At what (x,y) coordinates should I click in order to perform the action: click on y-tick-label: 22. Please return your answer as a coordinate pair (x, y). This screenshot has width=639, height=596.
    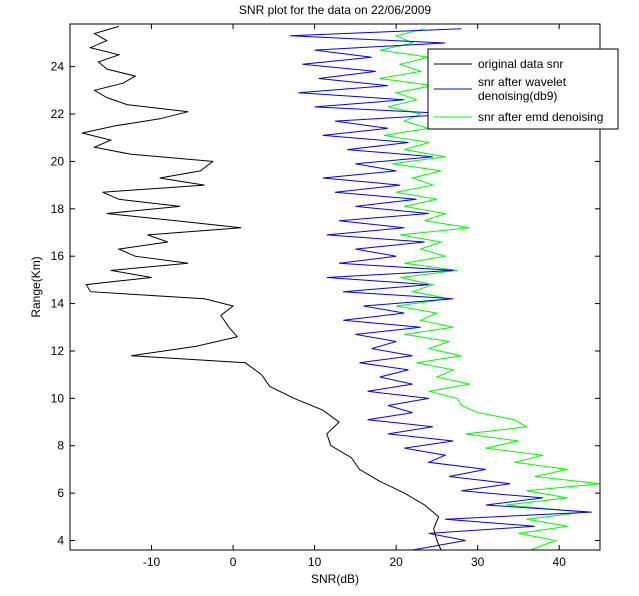
    Looking at the image, I should click on (58, 114).